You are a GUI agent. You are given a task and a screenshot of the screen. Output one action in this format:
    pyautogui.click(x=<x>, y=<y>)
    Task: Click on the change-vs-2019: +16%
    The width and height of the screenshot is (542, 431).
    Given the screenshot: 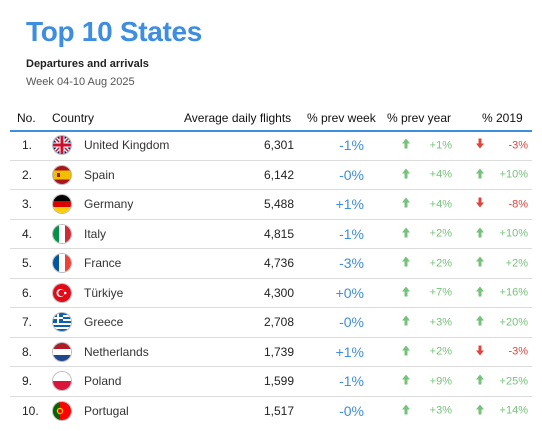 What is the action you would take?
    pyautogui.click(x=502, y=292)
    